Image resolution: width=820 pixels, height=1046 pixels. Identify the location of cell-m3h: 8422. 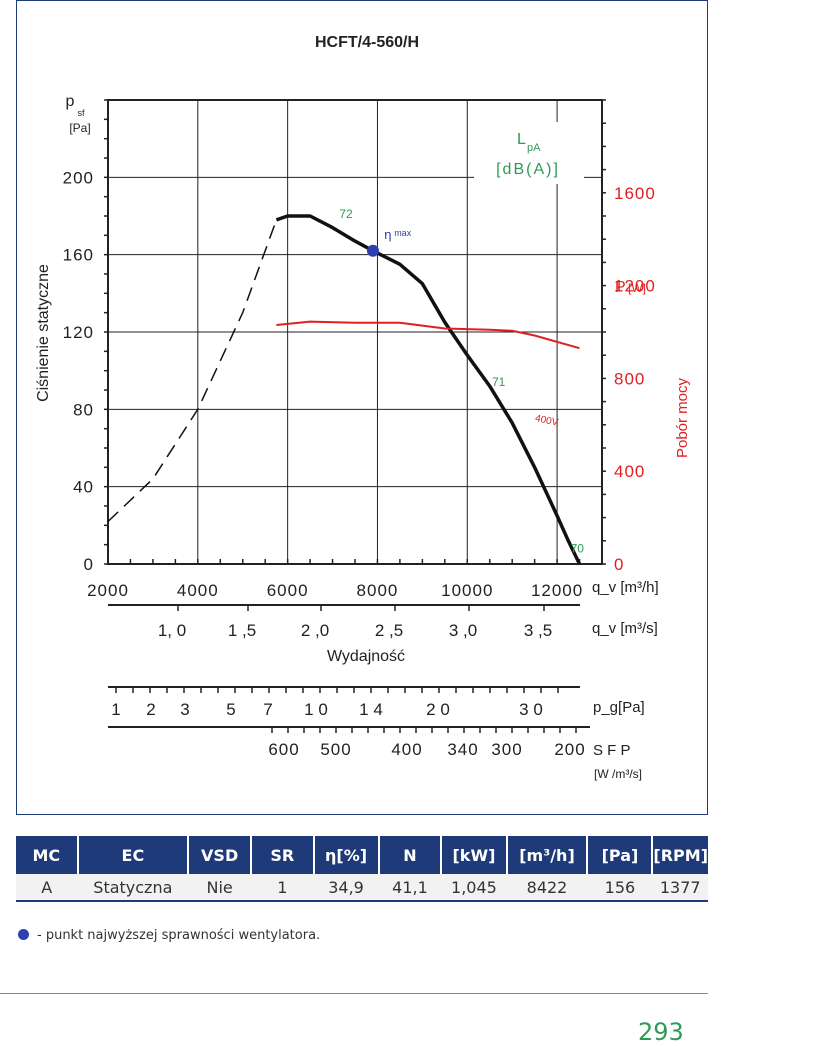
(547, 888).